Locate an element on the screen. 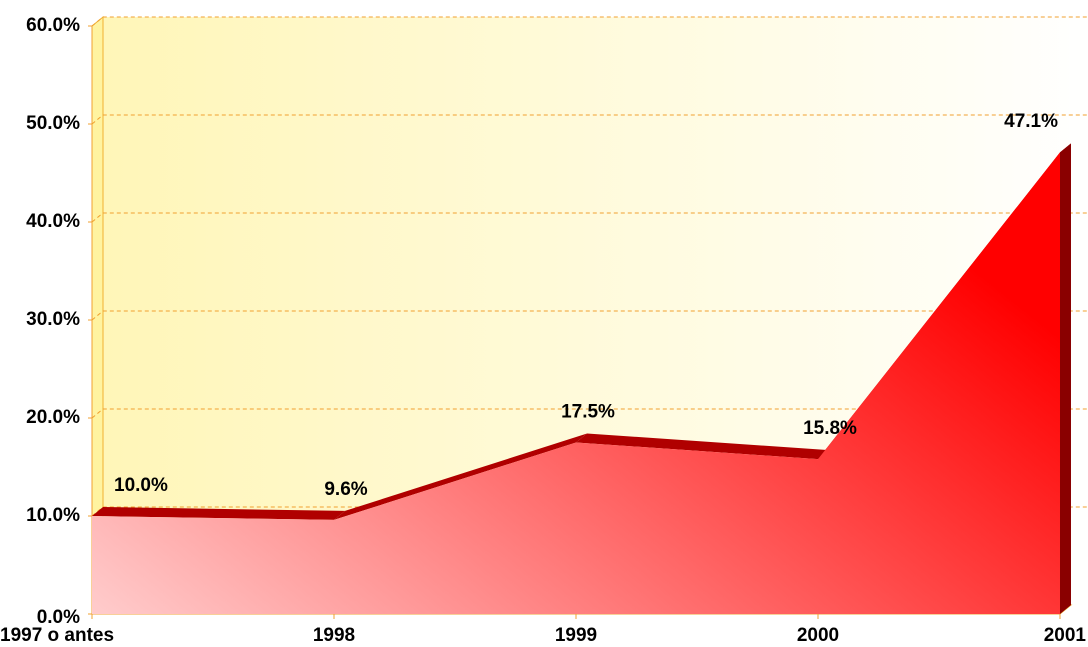  y-tick-label: 0.0% is located at coordinates (58, 617).